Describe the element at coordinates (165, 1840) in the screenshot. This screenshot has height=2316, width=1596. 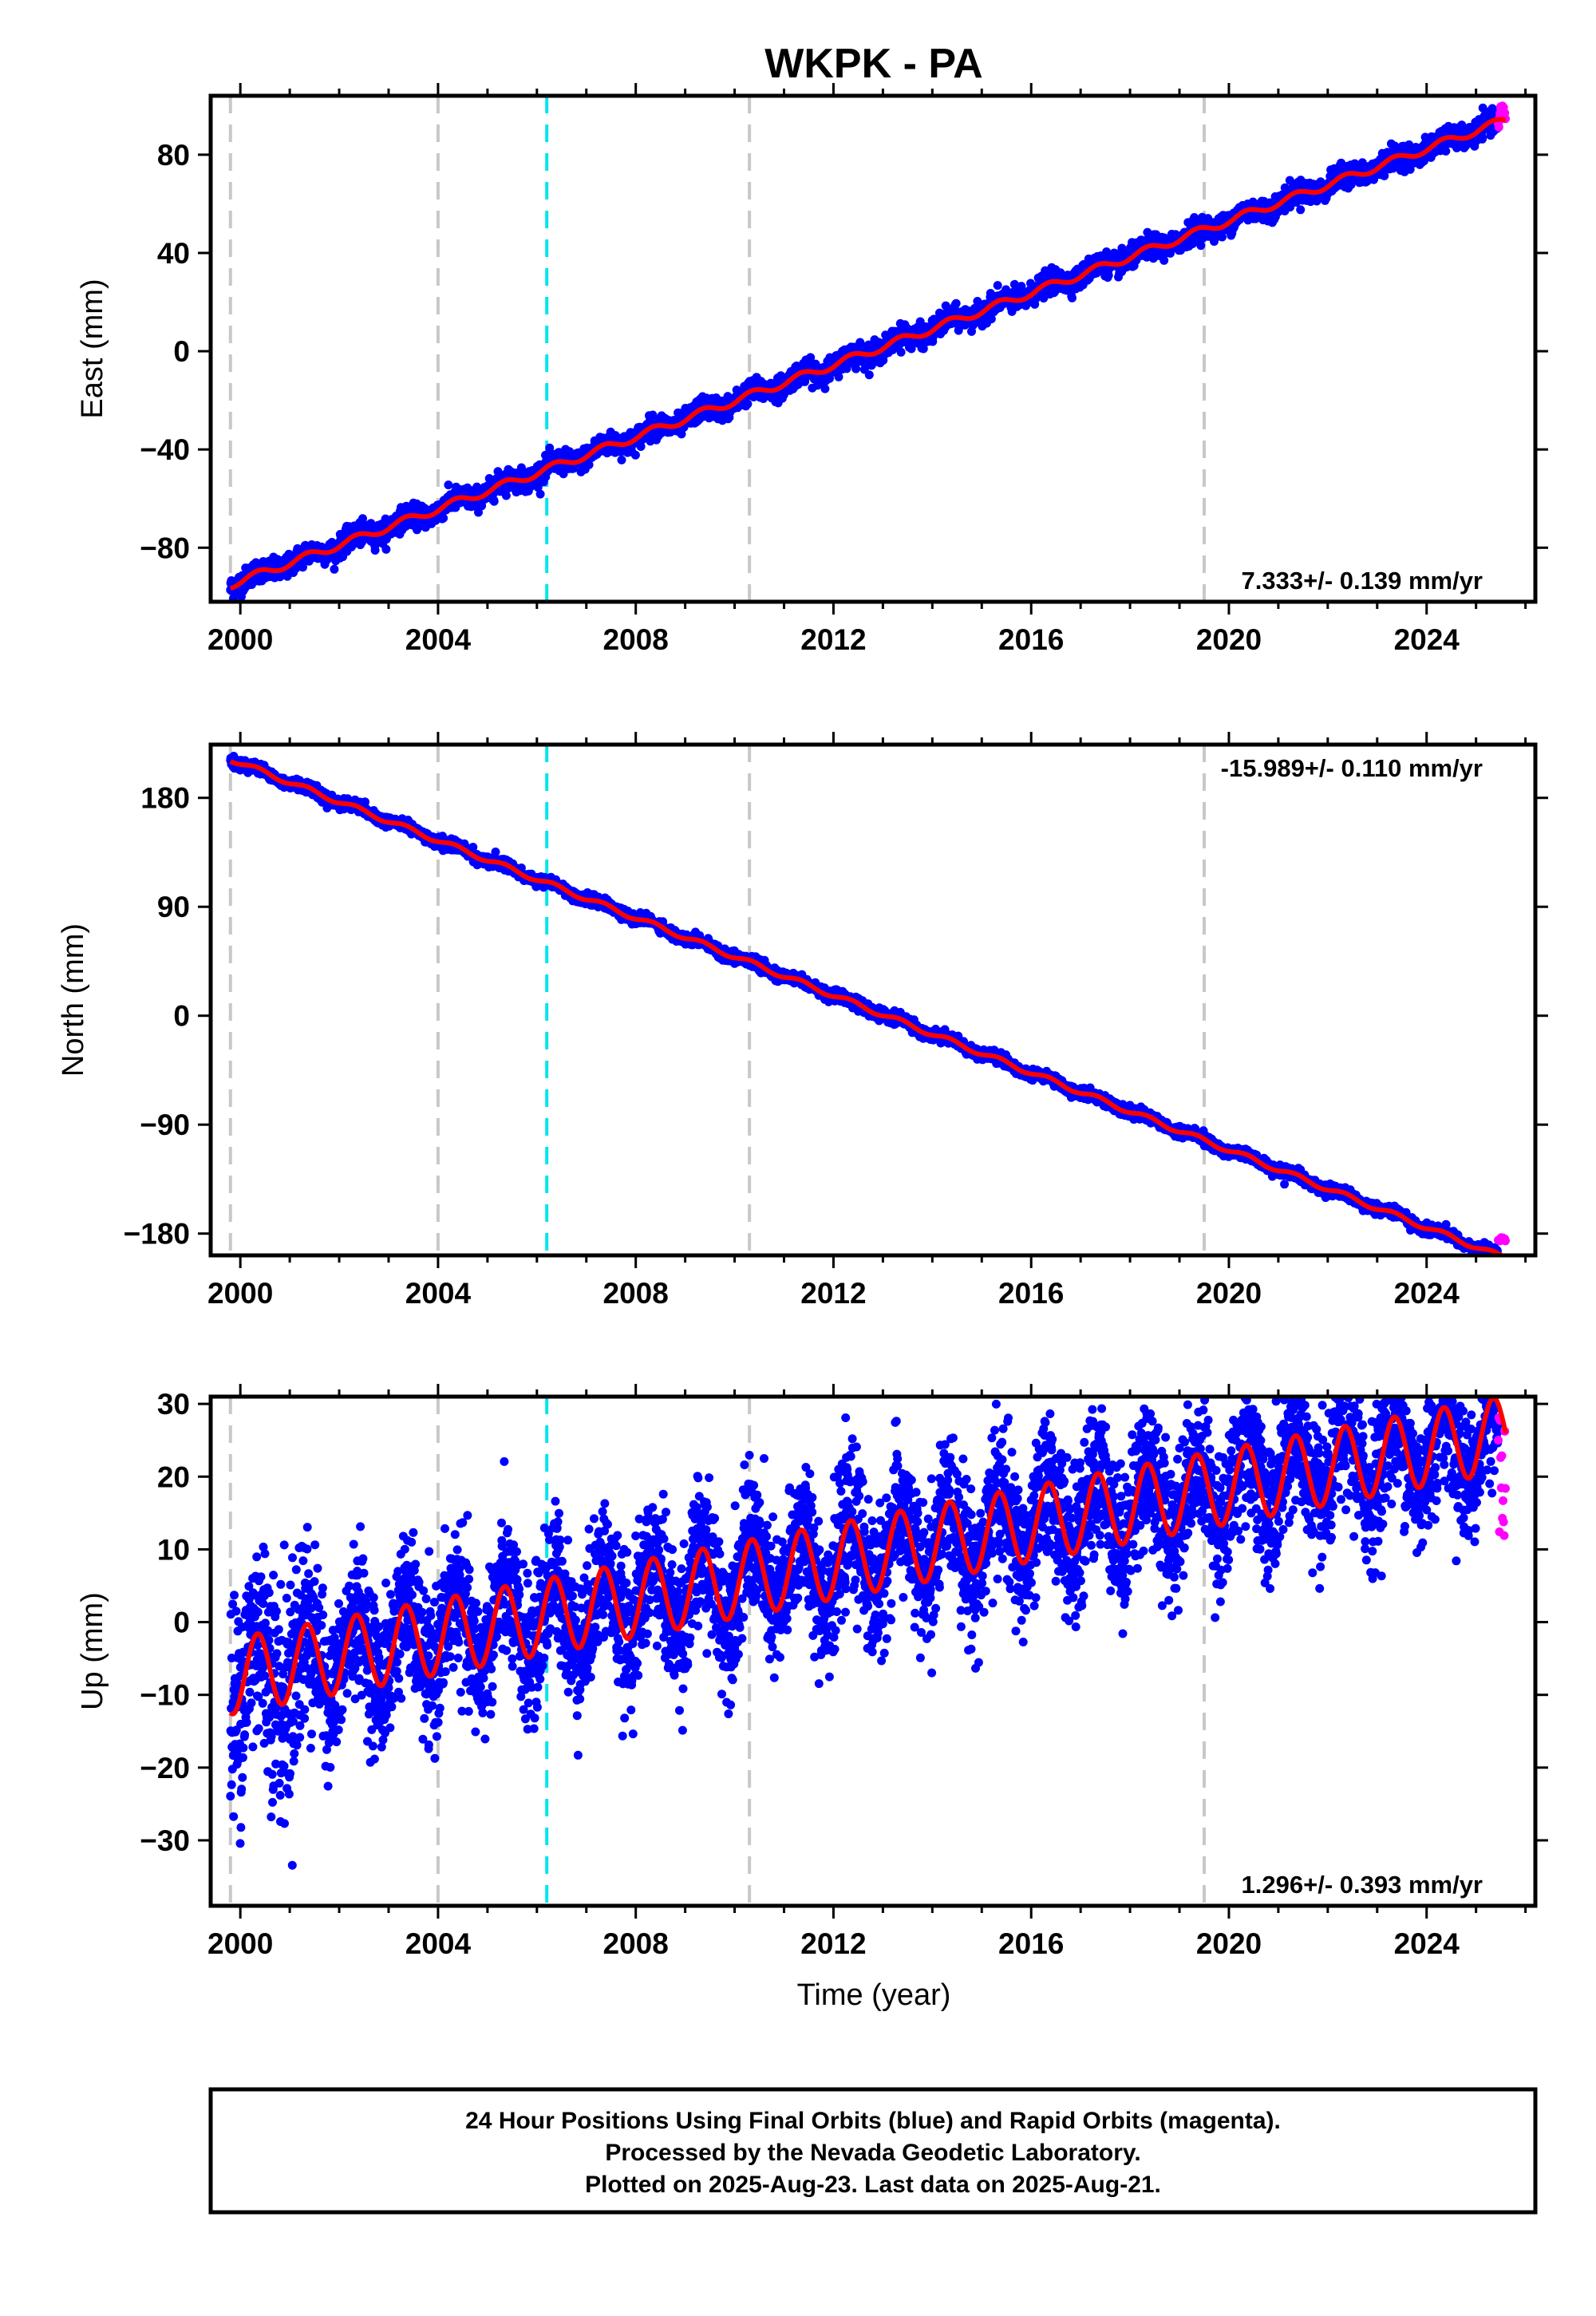
I see `up-y-tick-label: −30` at that location.